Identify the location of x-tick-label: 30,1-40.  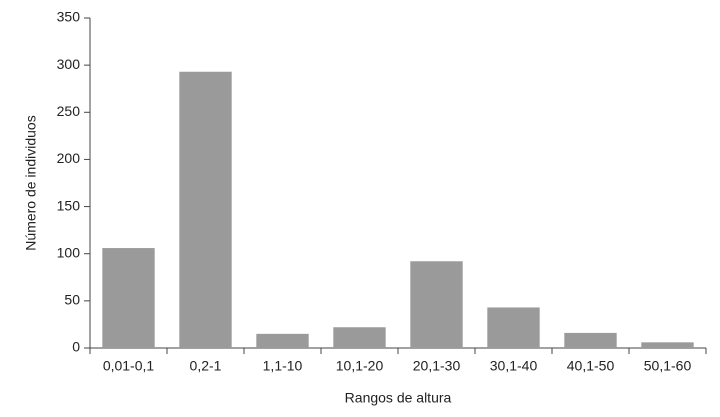
(514, 366).